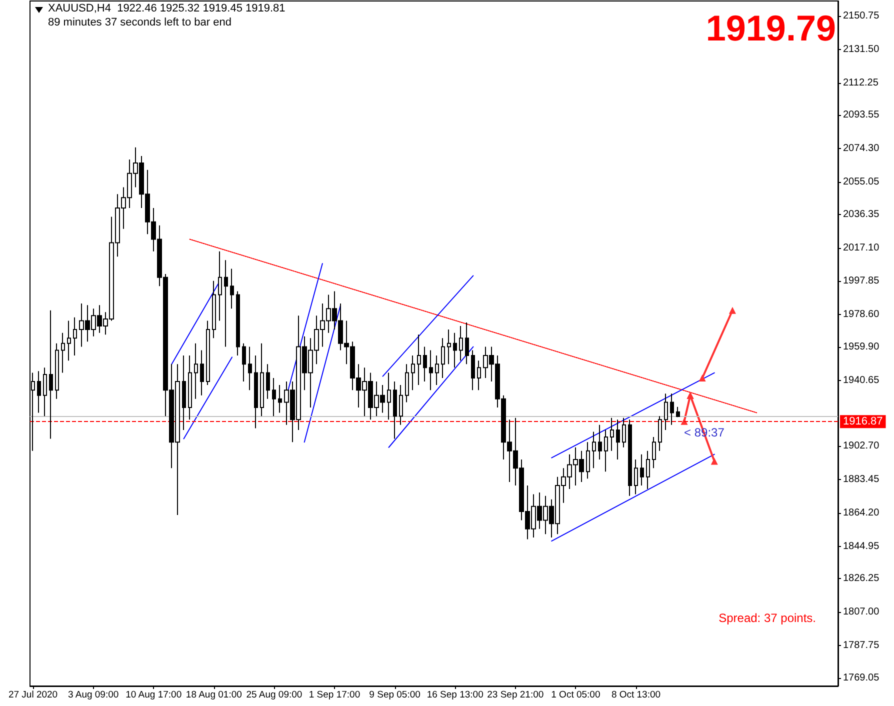  Describe the element at coordinates (334, 695) in the screenshot. I see `x-tick-label: 1 Sep 17:00` at that location.